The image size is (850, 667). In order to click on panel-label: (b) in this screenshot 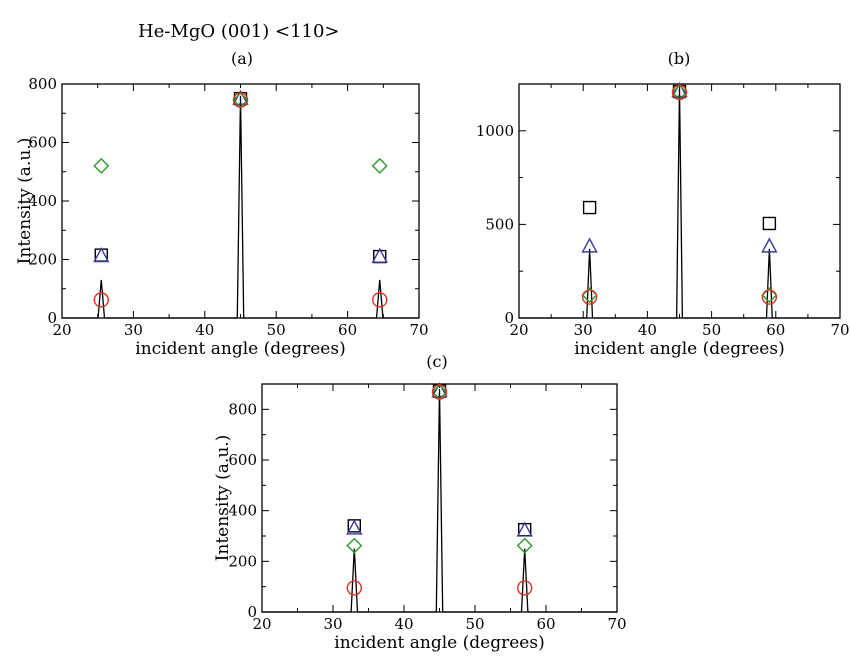, I will do `click(679, 58)`.